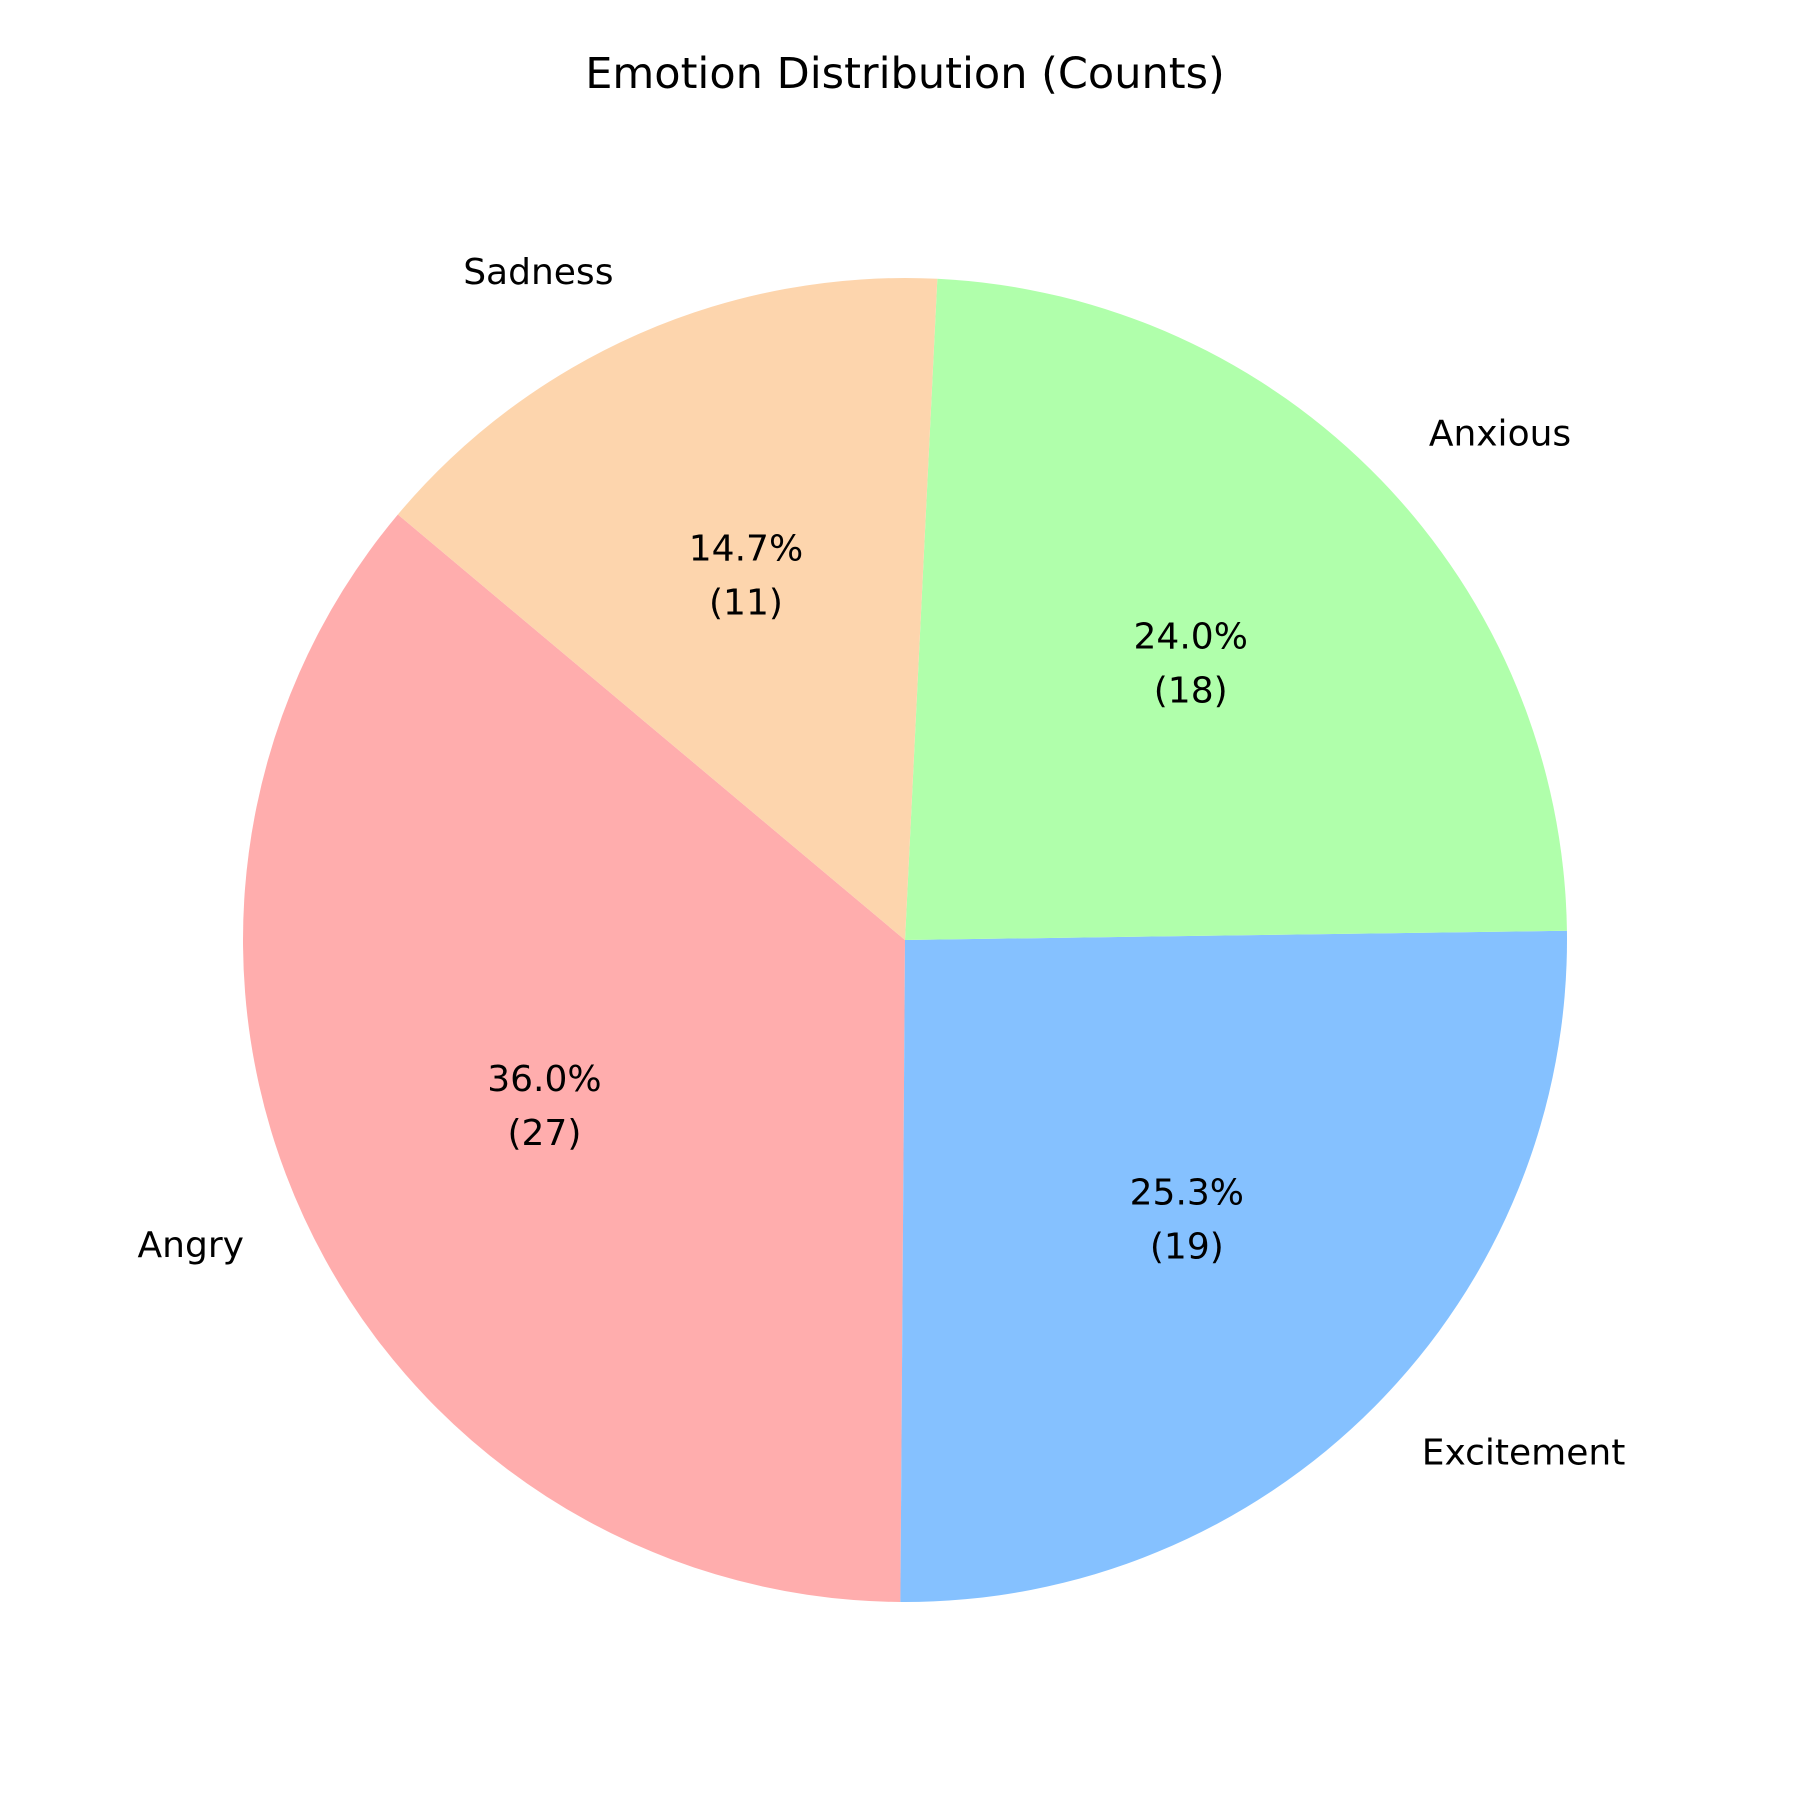  I want to click on slice-label-angry: Angry, so click(191, 1245).